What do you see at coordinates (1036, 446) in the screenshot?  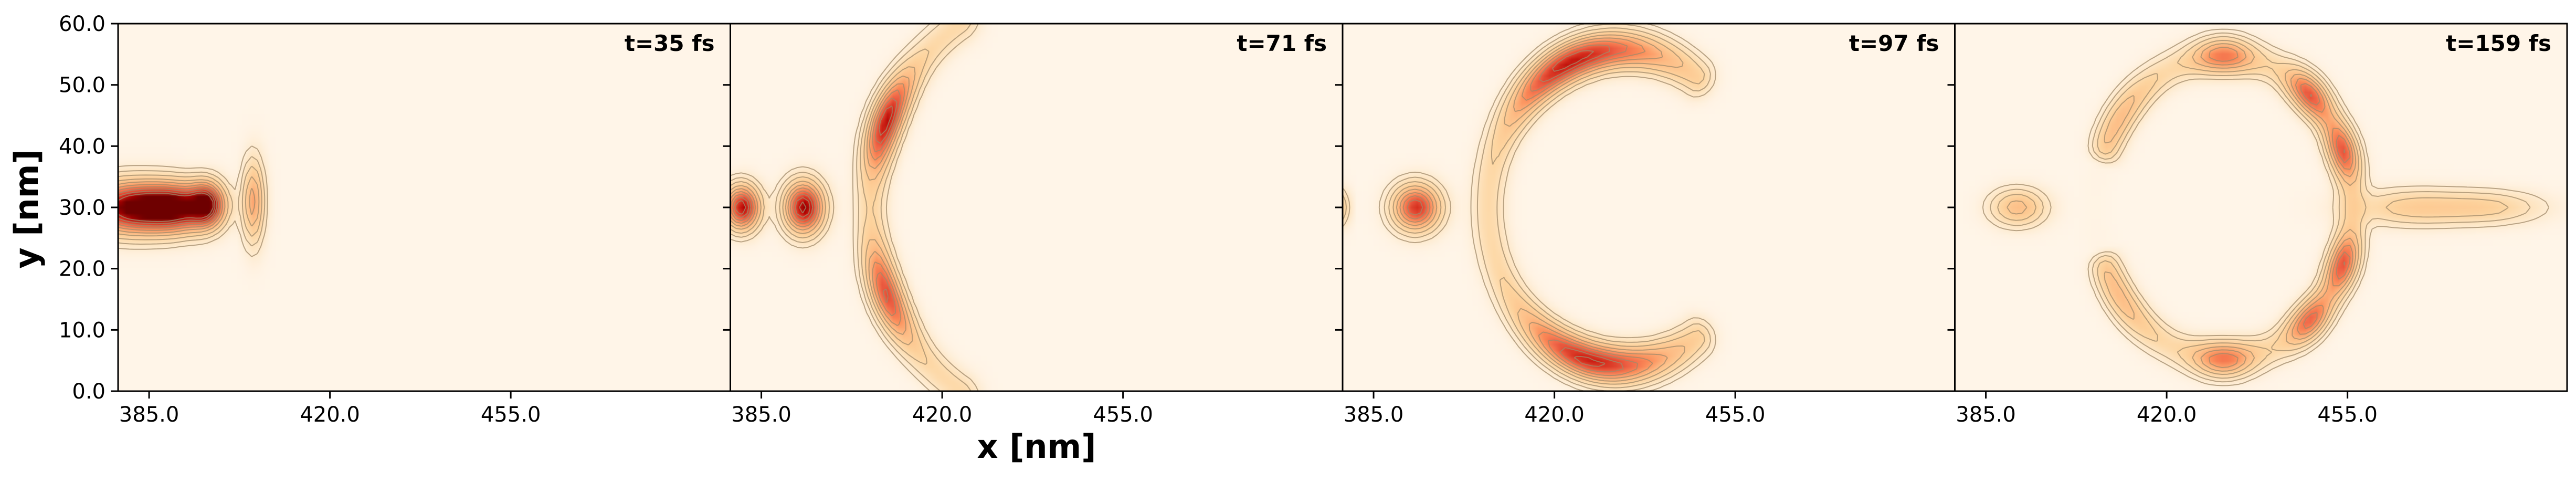 I see `x-axis-label: x [nm]` at bounding box center [1036, 446].